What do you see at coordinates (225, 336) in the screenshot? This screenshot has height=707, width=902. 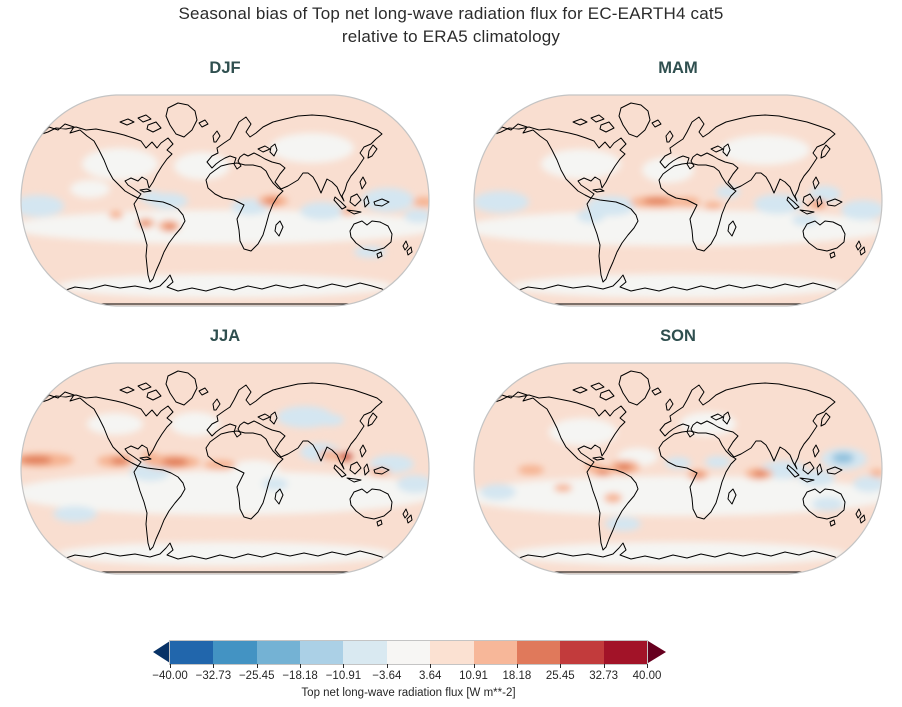 I see `panel-title-jja: JJA` at bounding box center [225, 336].